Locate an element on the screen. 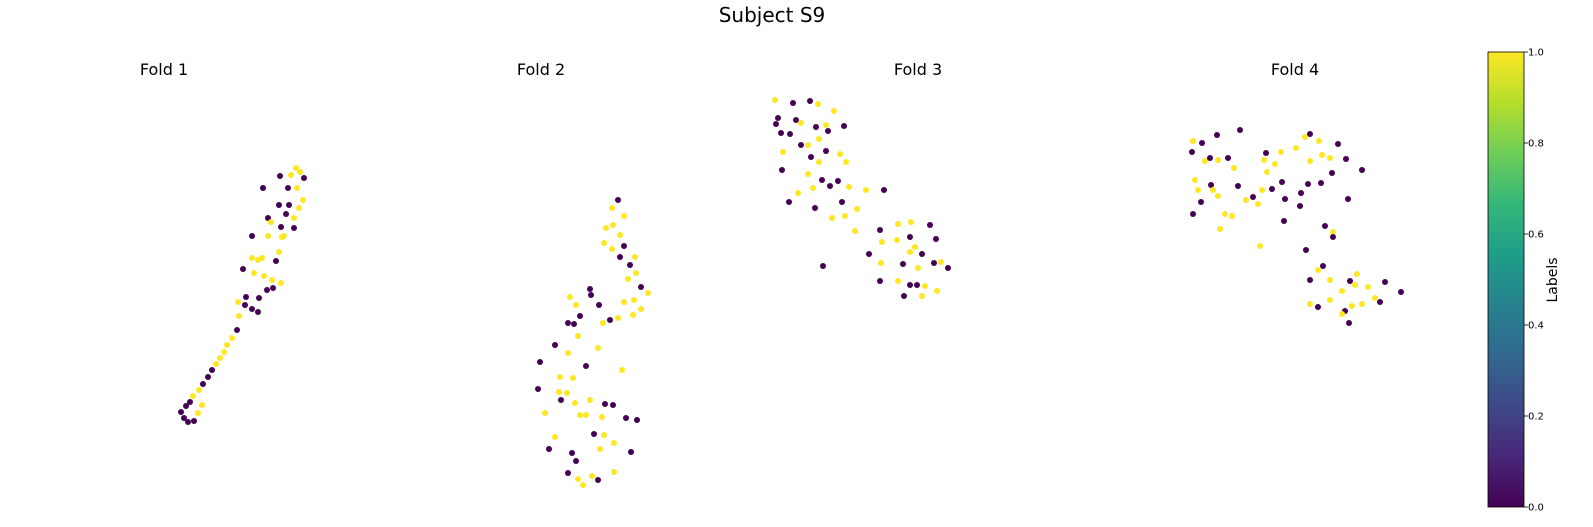 The width and height of the screenshot is (1593, 527). colorbar-tick-label: 0.6 is located at coordinates (1536, 235).